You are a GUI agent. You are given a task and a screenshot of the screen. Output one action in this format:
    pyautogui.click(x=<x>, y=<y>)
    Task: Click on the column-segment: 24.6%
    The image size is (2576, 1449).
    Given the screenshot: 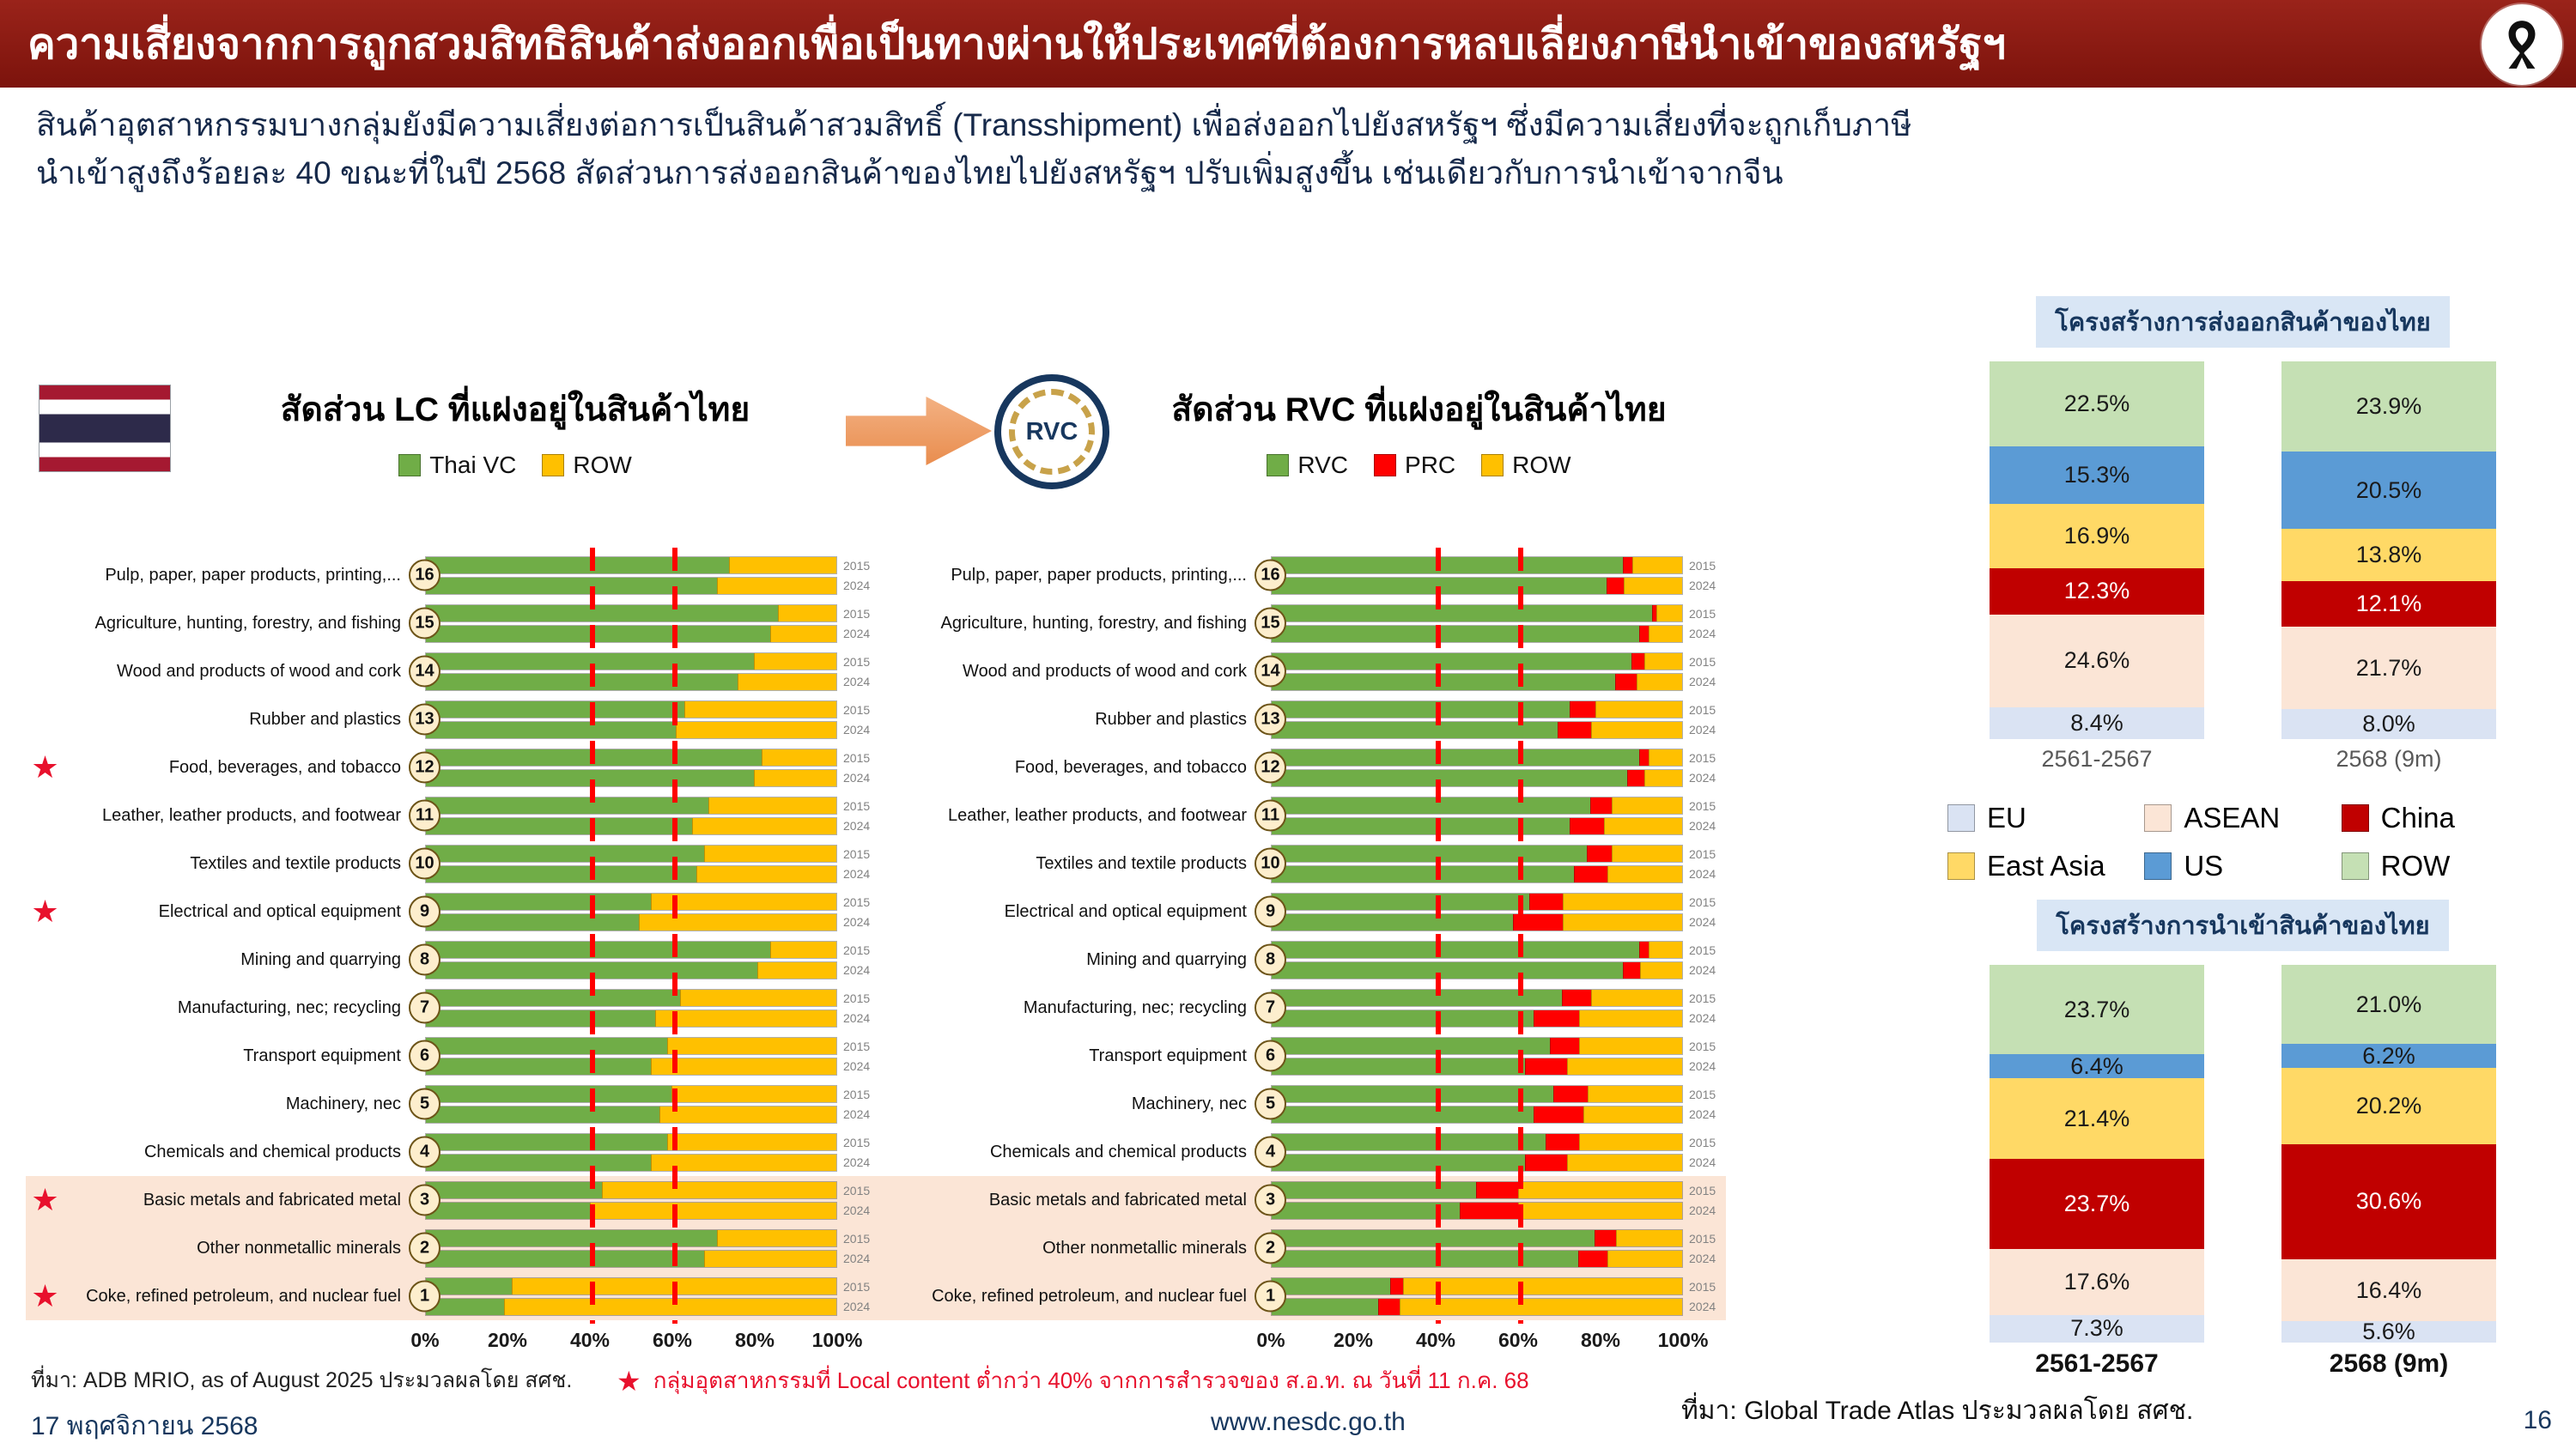 What is the action you would take?
    pyautogui.click(x=2097, y=661)
    